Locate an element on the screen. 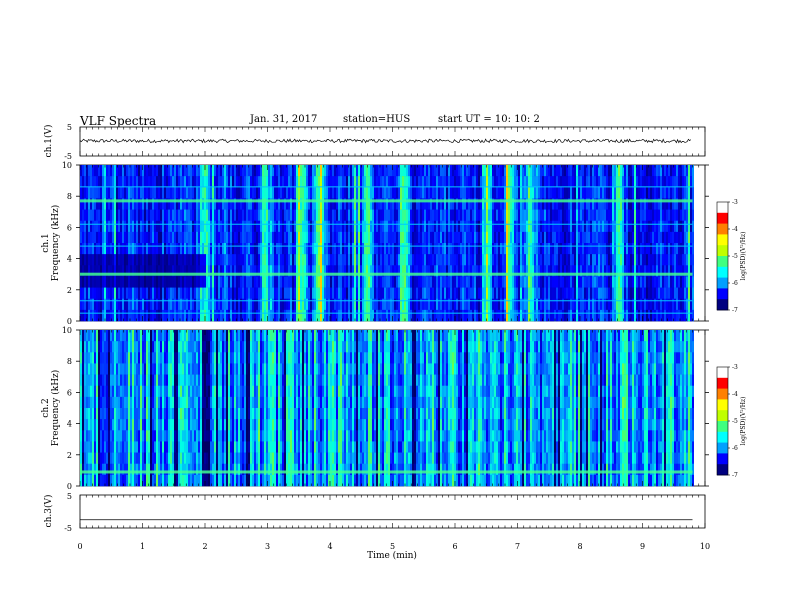 Image resolution: width=792 pixels, height=612 pixels. time-axis-labels: 0 1 2 3 4 5 6 7 8 9 10 is located at coordinates (393, 546).